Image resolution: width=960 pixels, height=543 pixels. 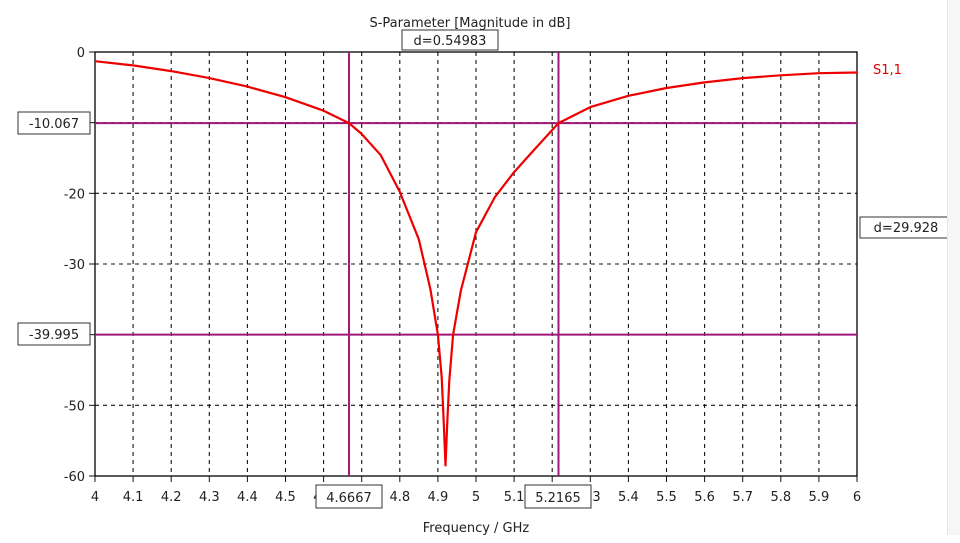 I want to click on delta-x-label: d=0.54983, so click(x=450, y=41).